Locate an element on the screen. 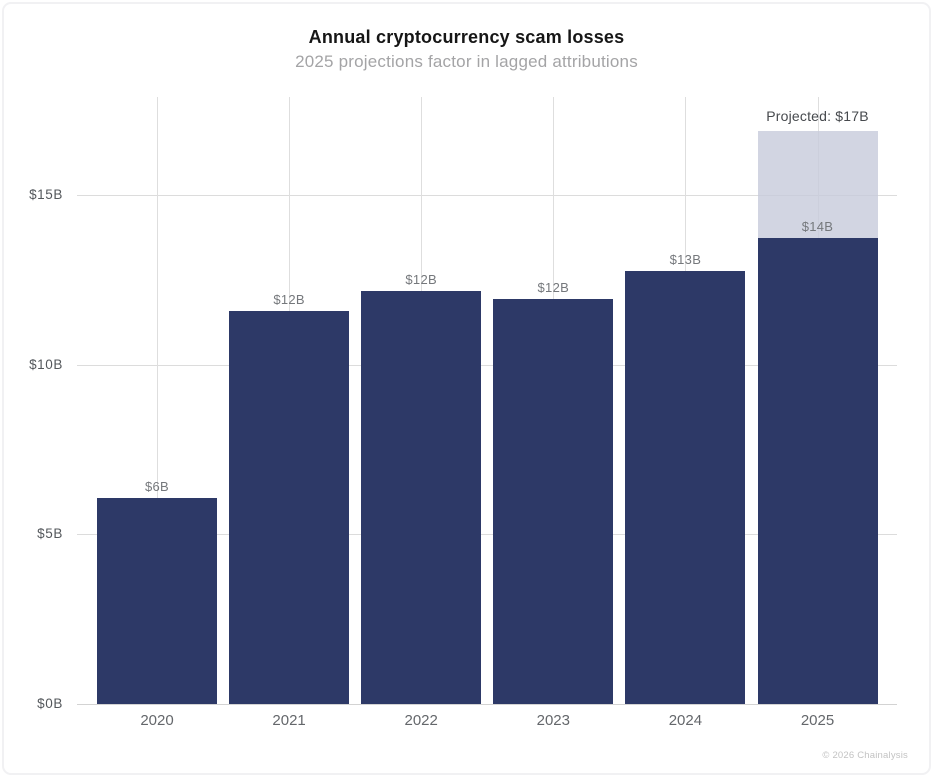 The height and width of the screenshot is (777, 933). footer-credit: © 2026 Chainalysis is located at coordinates (865, 755).